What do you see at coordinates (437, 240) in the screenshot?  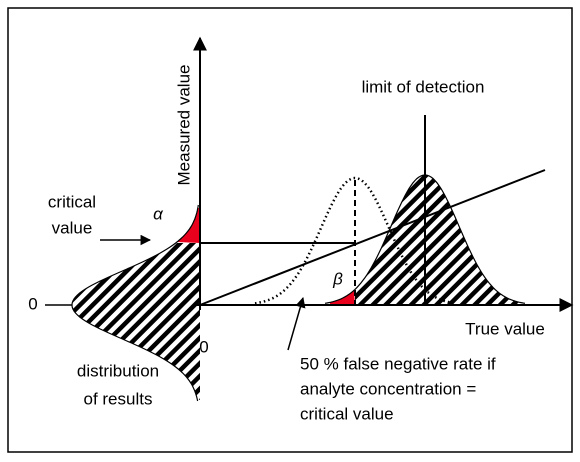 I see `hatched-area` at bounding box center [437, 240].